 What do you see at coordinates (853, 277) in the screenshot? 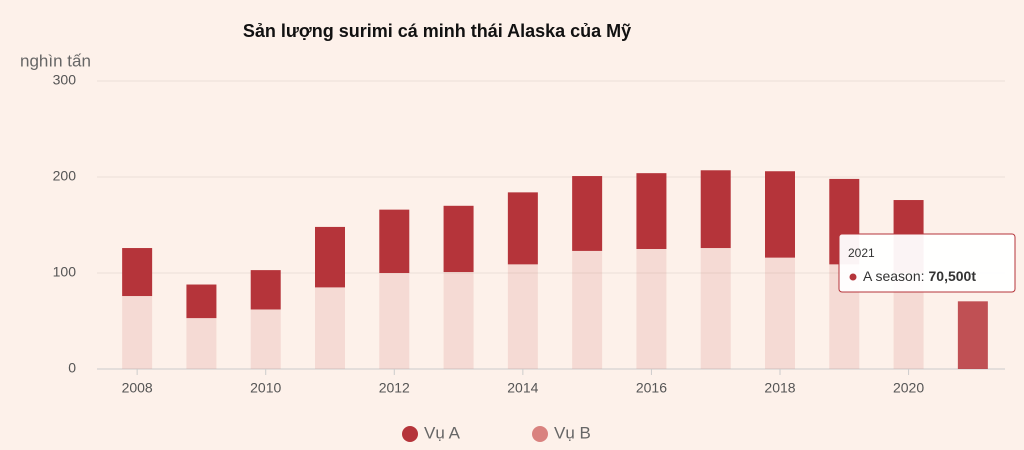
I see `tooltip-marker` at bounding box center [853, 277].